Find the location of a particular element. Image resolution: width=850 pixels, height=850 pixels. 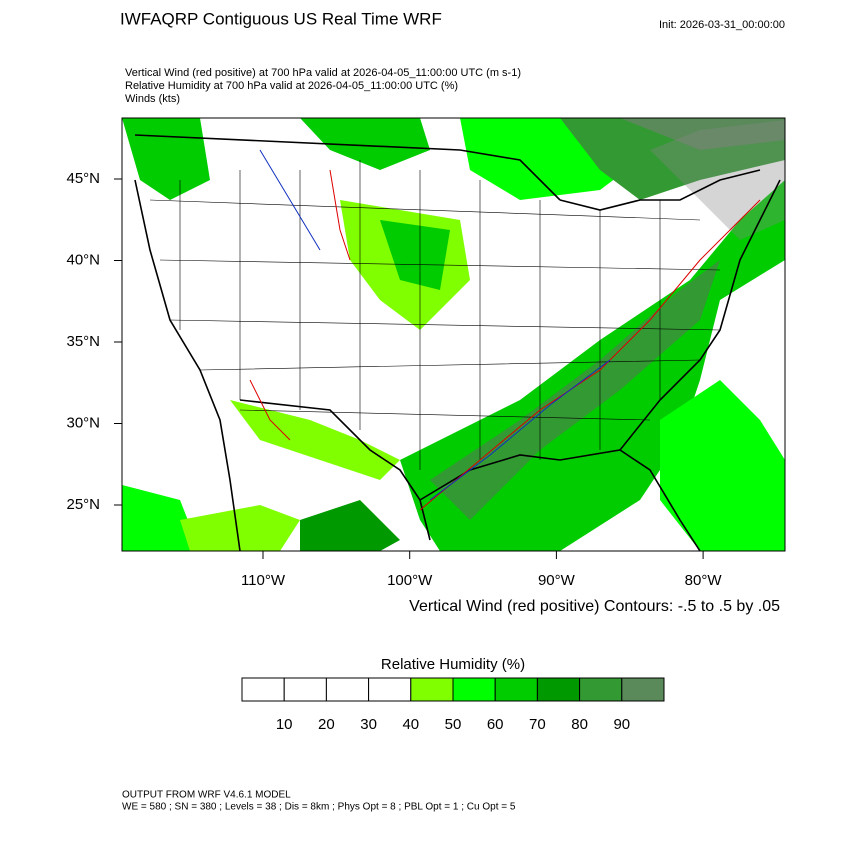

footer: OUTPUT FROM WRF V4.6.1 MODEL is located at coordinates (206, 795).